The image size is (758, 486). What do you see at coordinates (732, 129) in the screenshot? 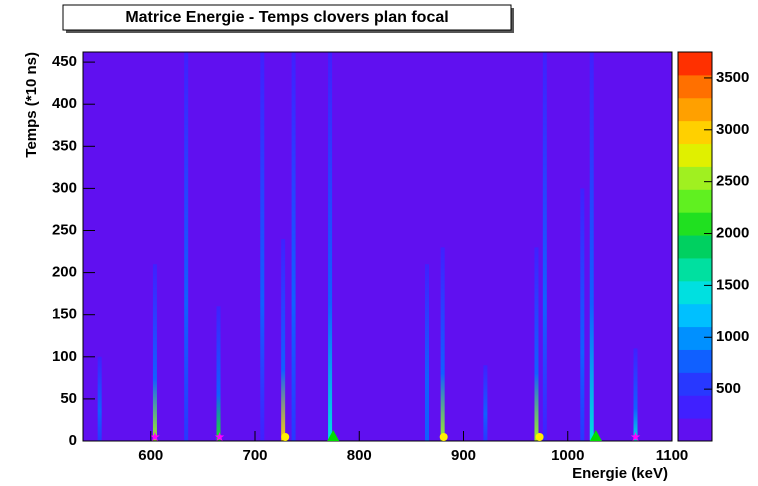
I see `colorbar-tick-label: 3000` at bounding box center [732, 129].